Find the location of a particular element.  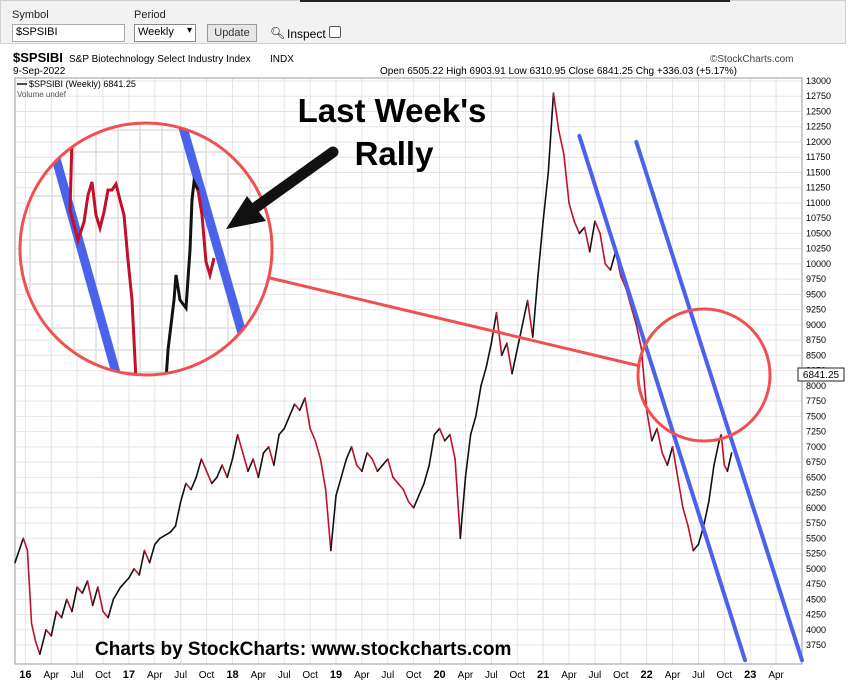

symbol-input: $SPSIBI is located at coordinates (68, 33).